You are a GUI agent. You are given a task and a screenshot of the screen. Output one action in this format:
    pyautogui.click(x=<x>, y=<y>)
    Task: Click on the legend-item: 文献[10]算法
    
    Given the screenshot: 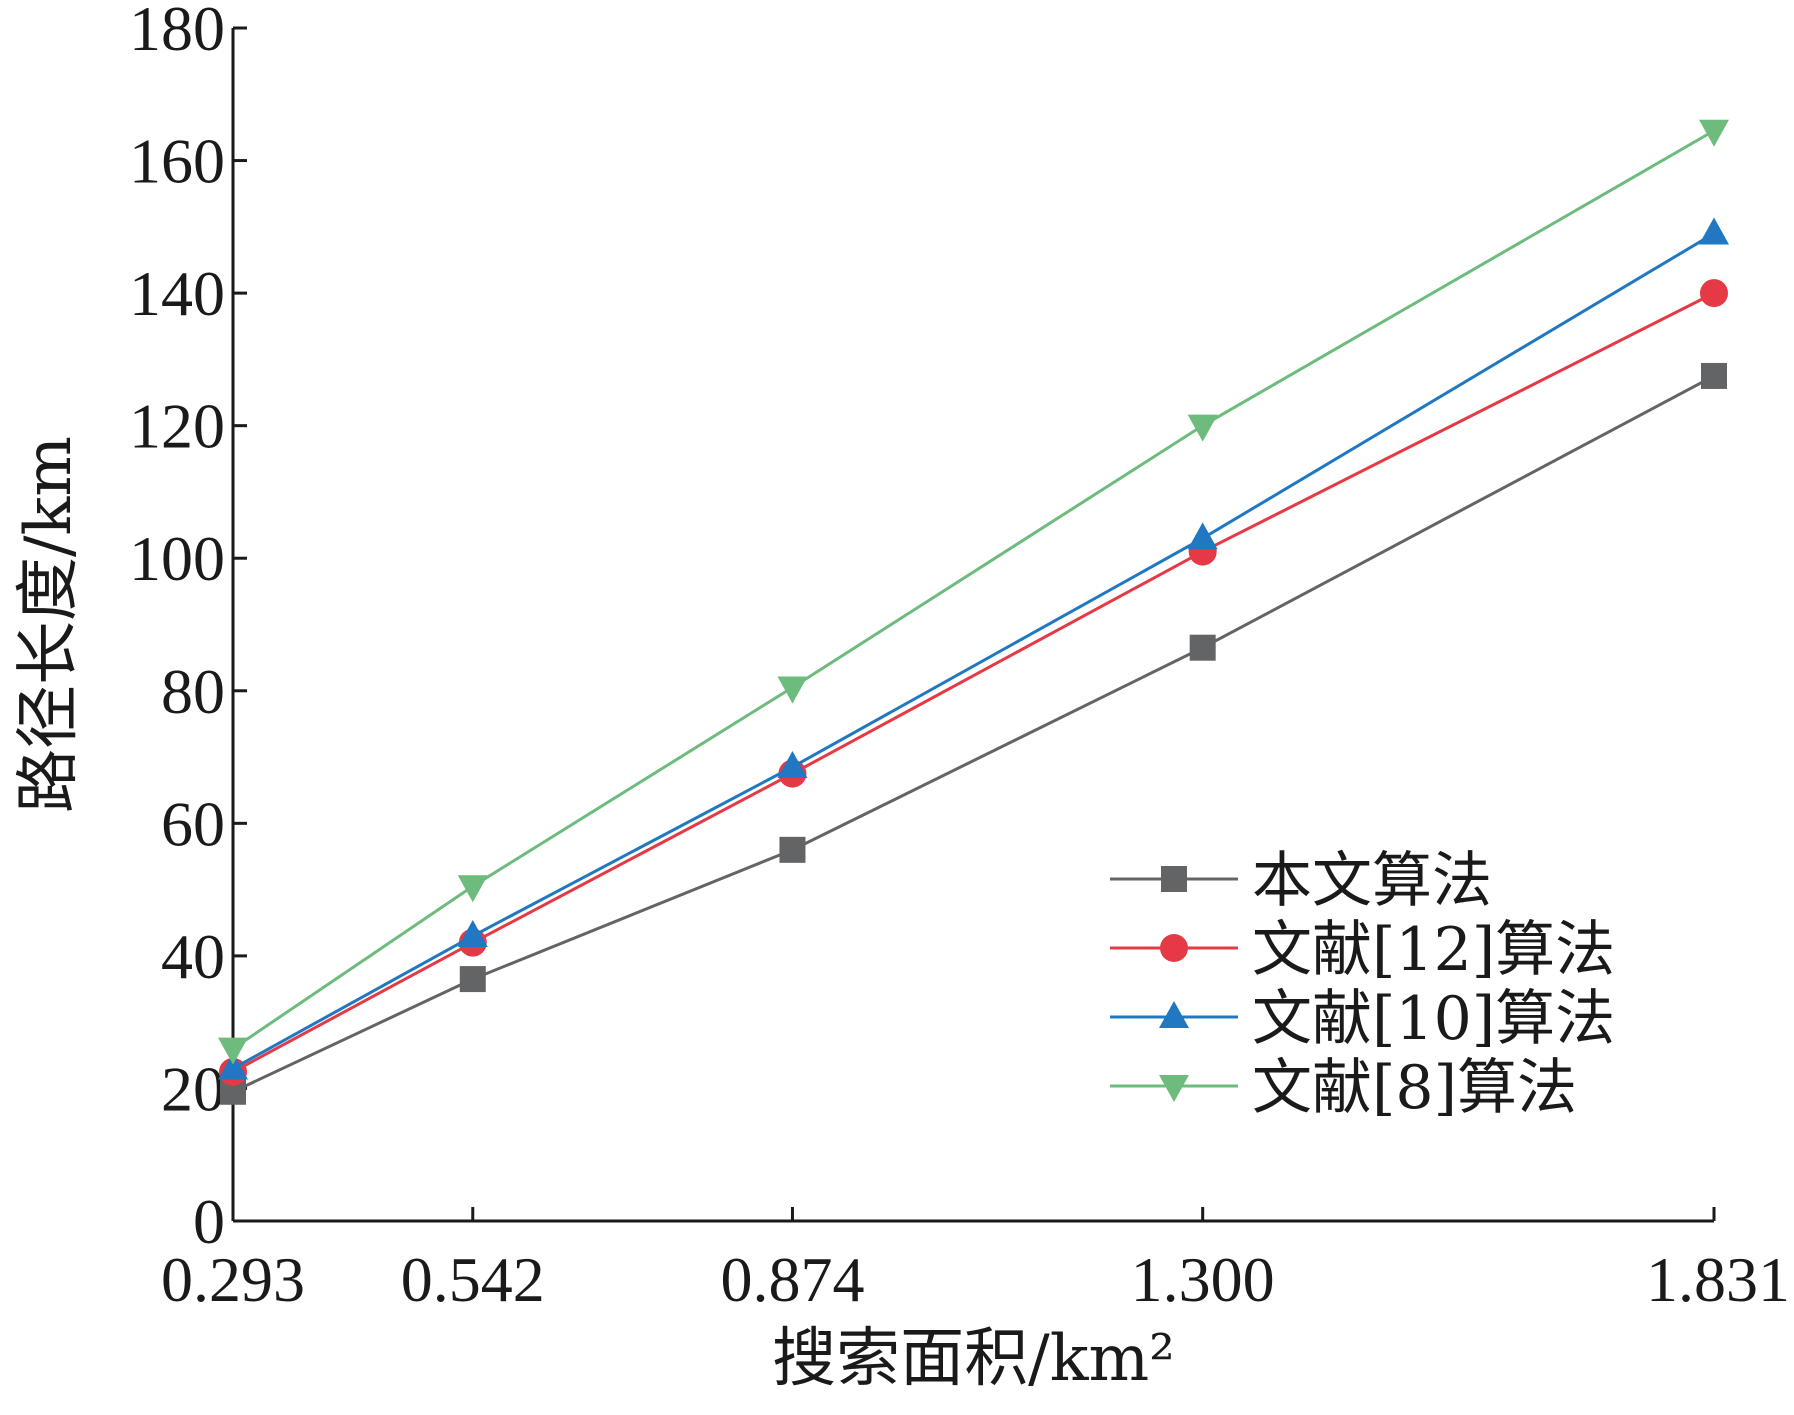 What is the action you would take?
    pyautogui.click(x=1362, y=1019)
    